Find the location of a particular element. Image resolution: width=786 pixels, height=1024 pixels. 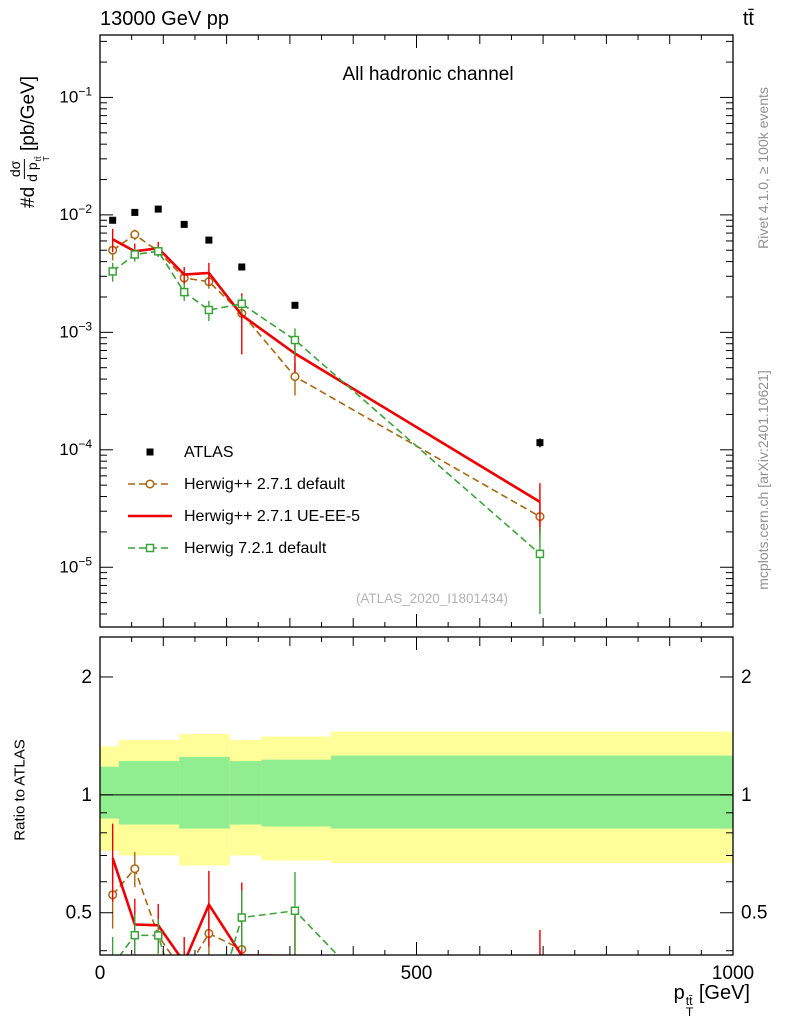

svg-text: ATLAS is located at coordinates (209, 452).